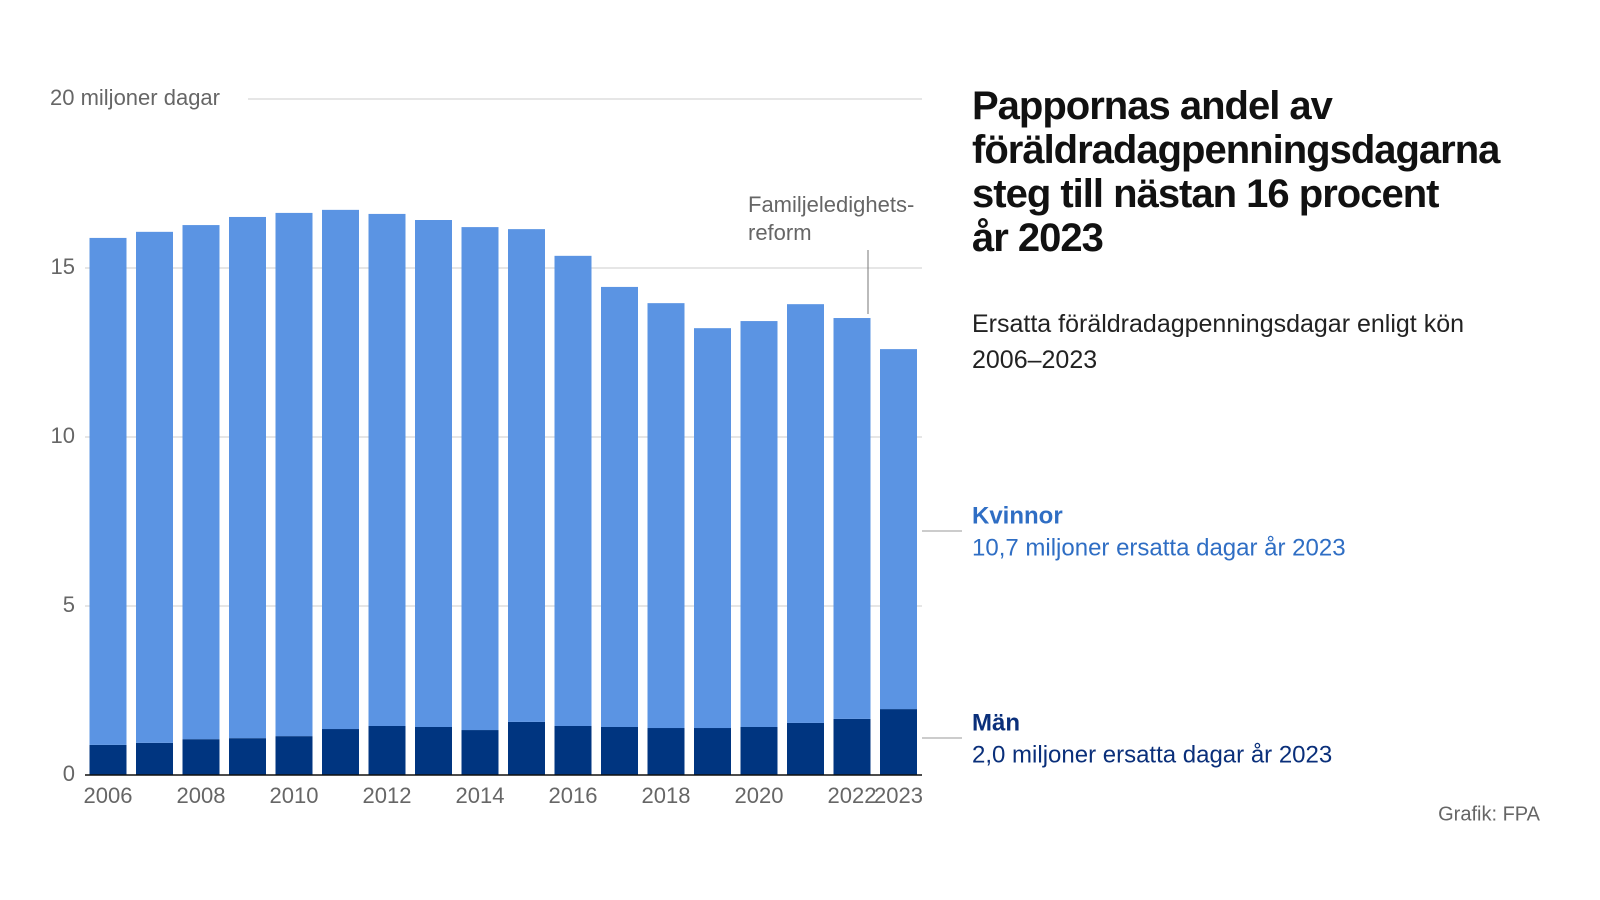 This screenshot has height=900, width=1600. What do you see at coordinates (1152, 754) in the screenshot?
I see `legend-description: 2,0 miljoner ersatta dagar år 2023` at bounding box center [1152, 754].